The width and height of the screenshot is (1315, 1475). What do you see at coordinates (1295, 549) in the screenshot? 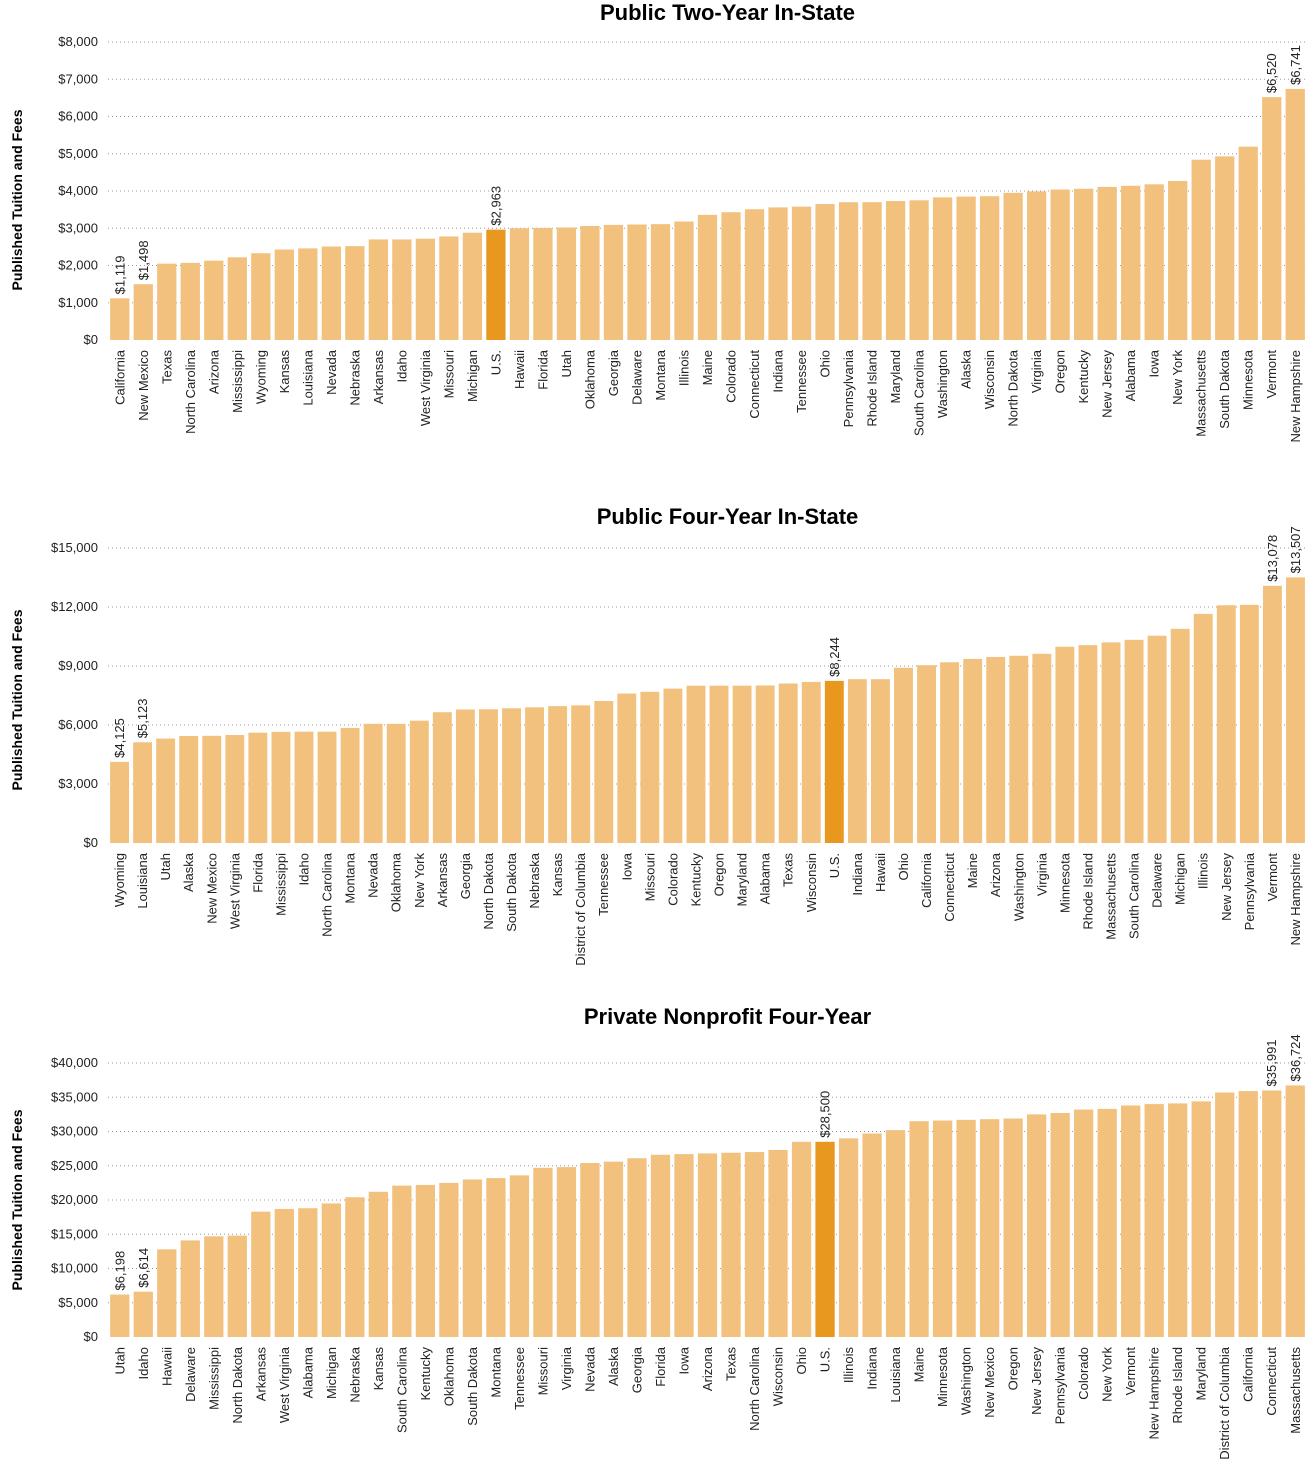
I see `data-label: $13,507` at bounding box center [1295, 549].